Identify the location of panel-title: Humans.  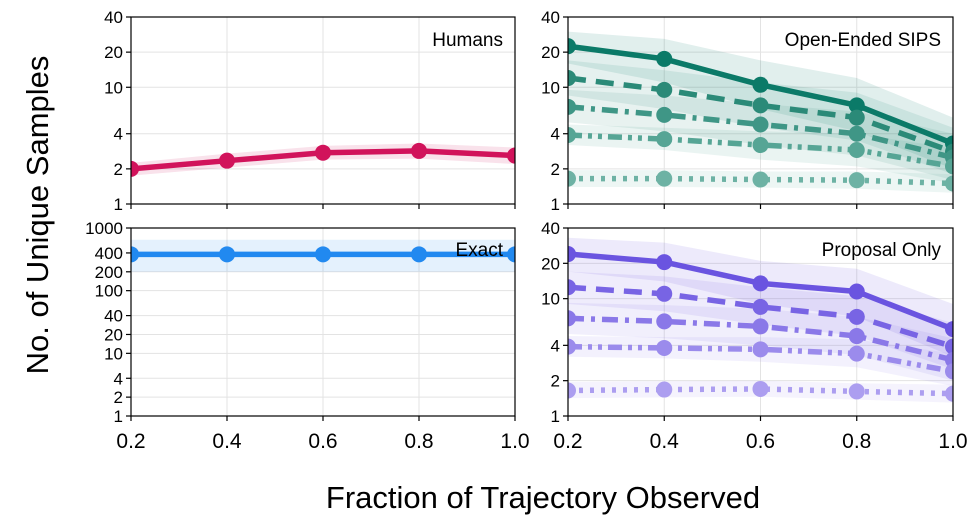
(467, 40).